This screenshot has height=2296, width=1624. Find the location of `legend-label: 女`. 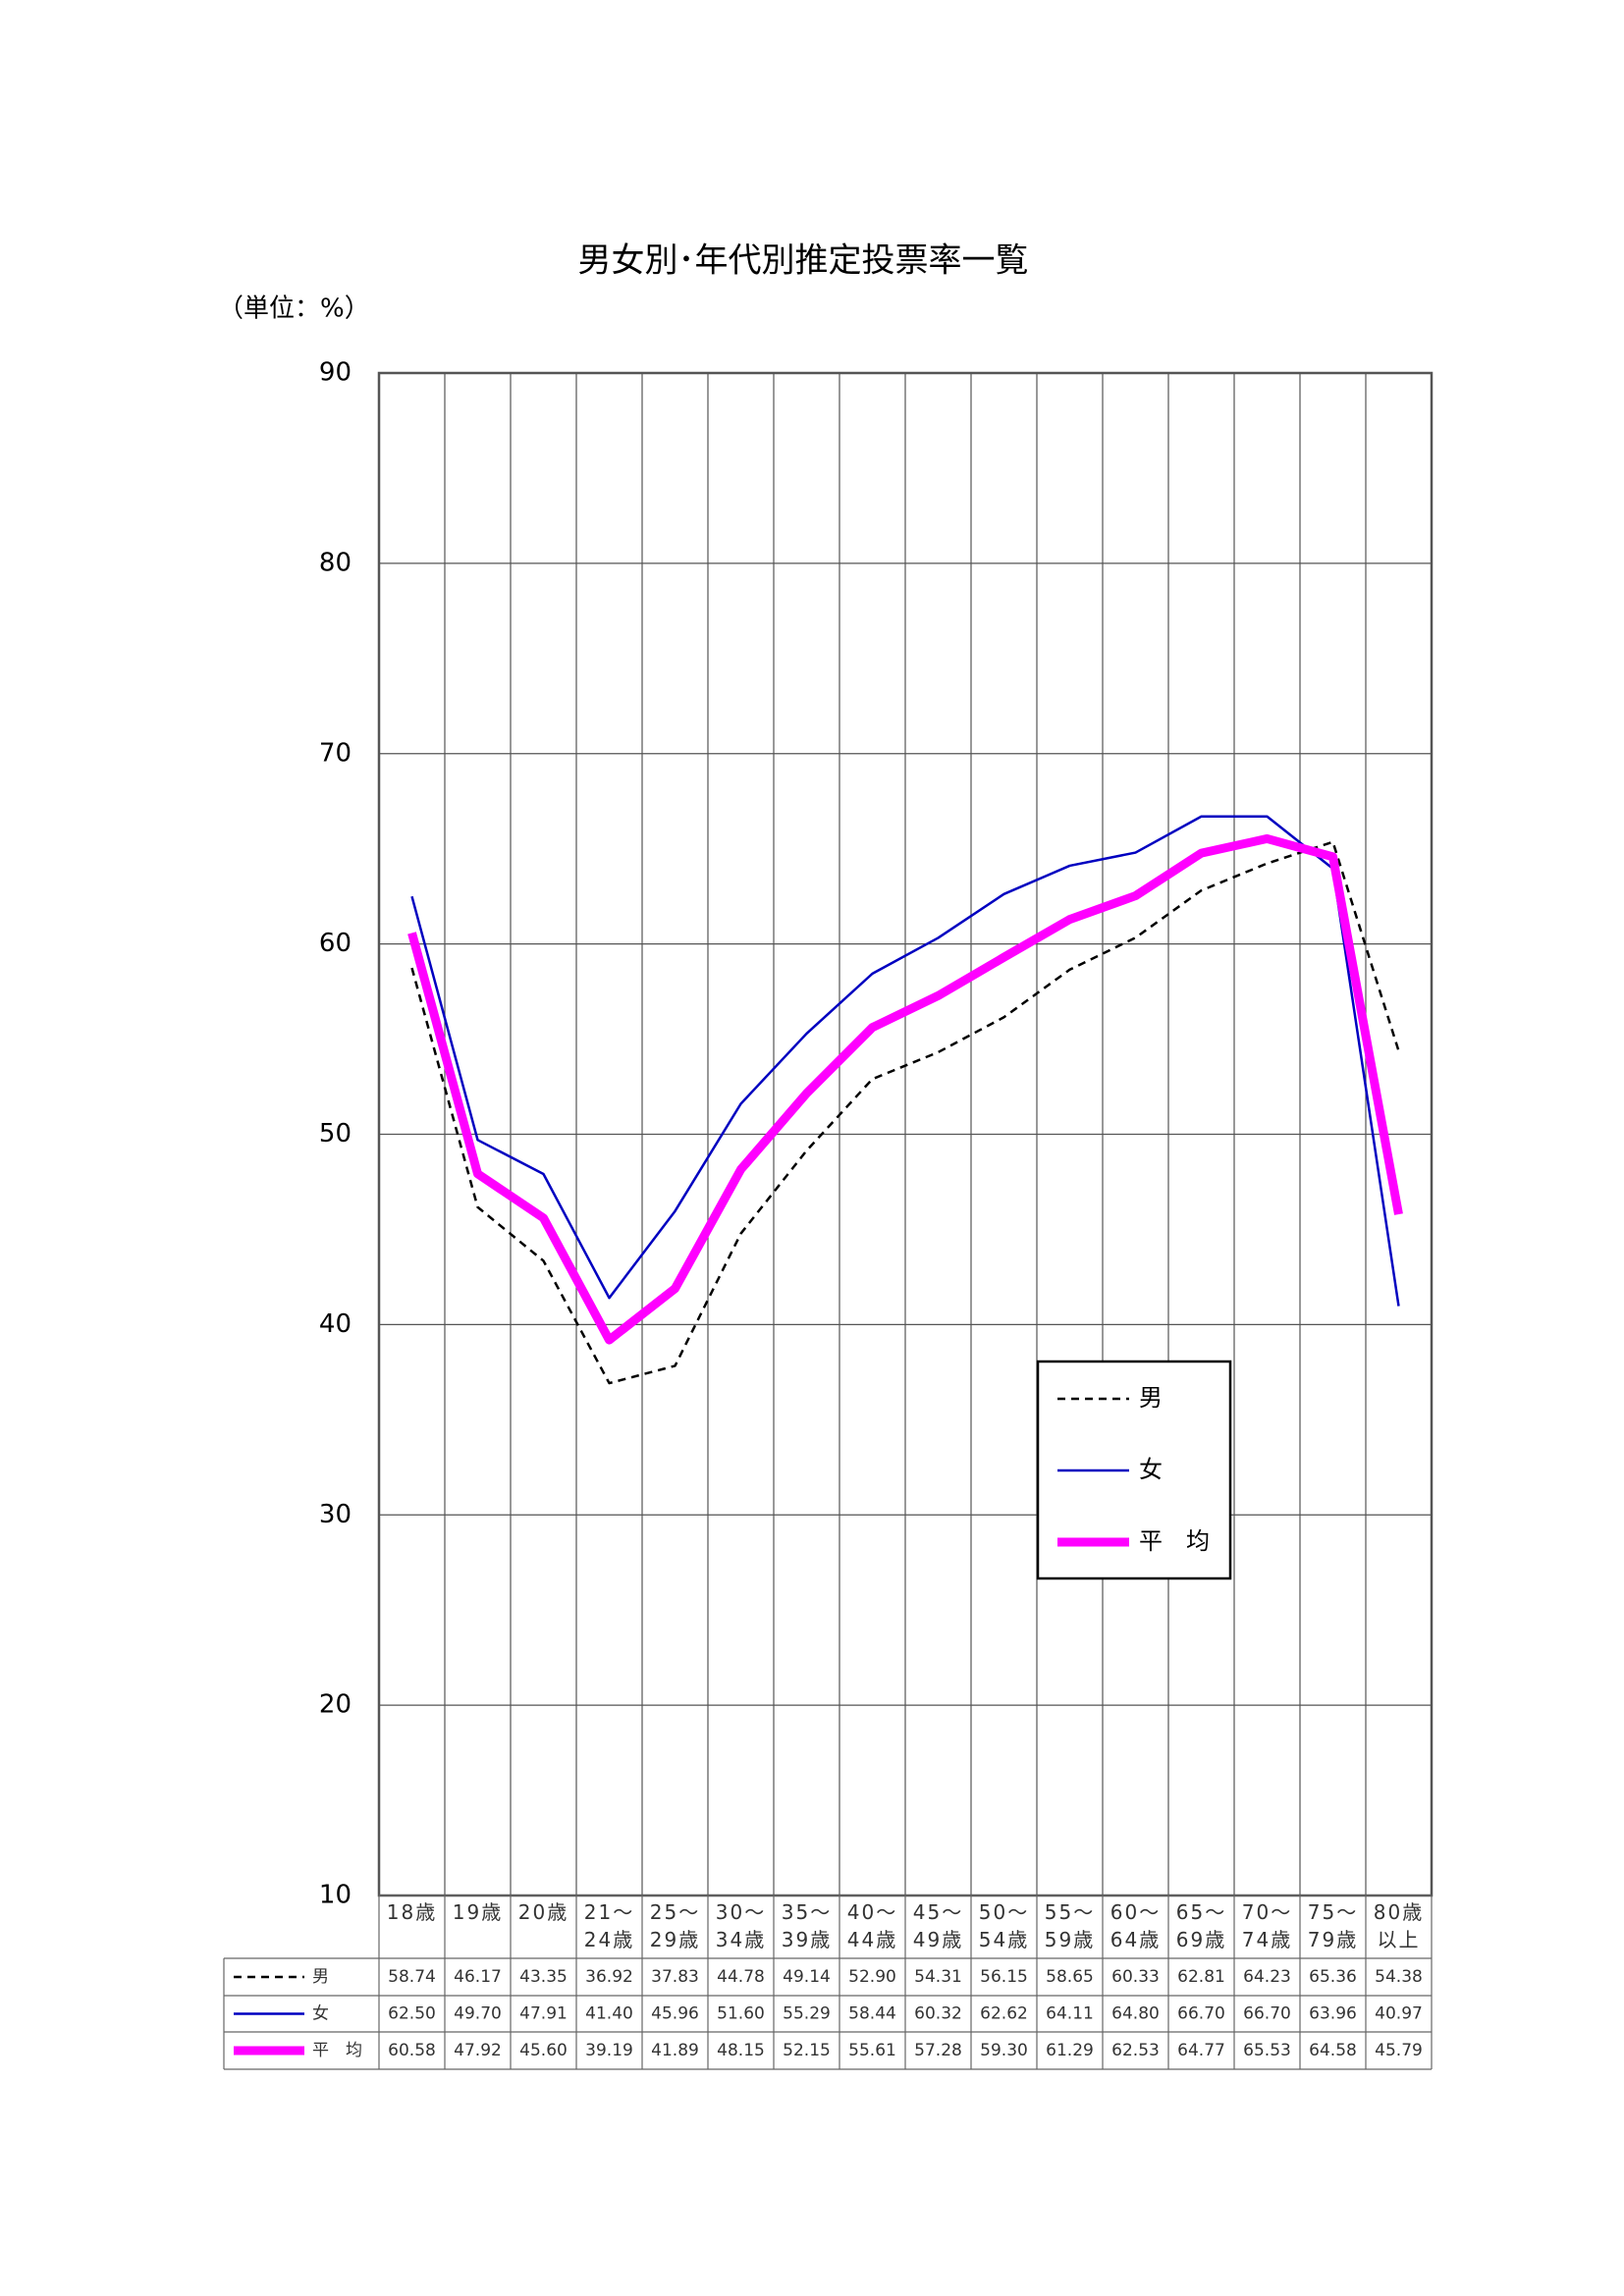

legend-label: 女 is located at coordinates (1151, 1469).